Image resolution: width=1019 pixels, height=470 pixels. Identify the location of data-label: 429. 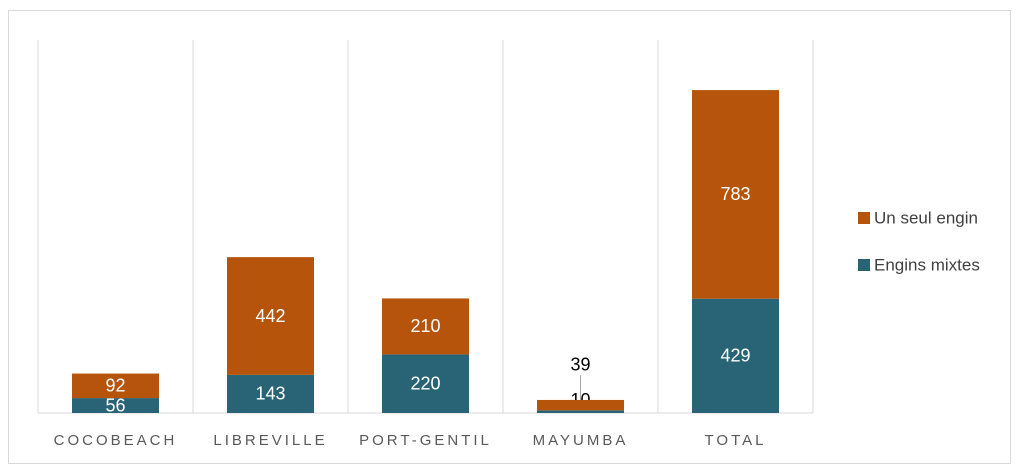
(735, 356).